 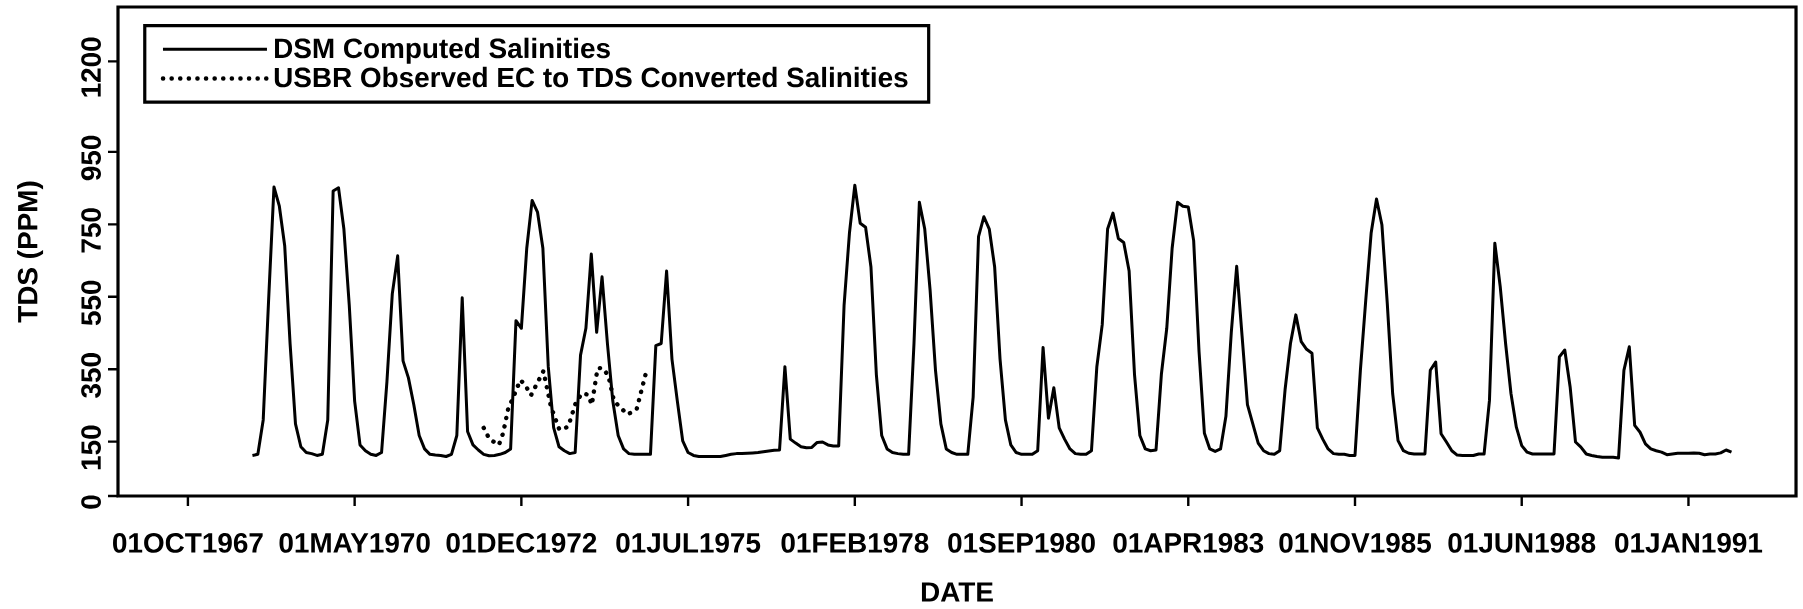 What do you see at coordinates (688, 543) in the screenshot?
I see `x-tick-label: 01JUL1975` at bounding box center [688, 543].